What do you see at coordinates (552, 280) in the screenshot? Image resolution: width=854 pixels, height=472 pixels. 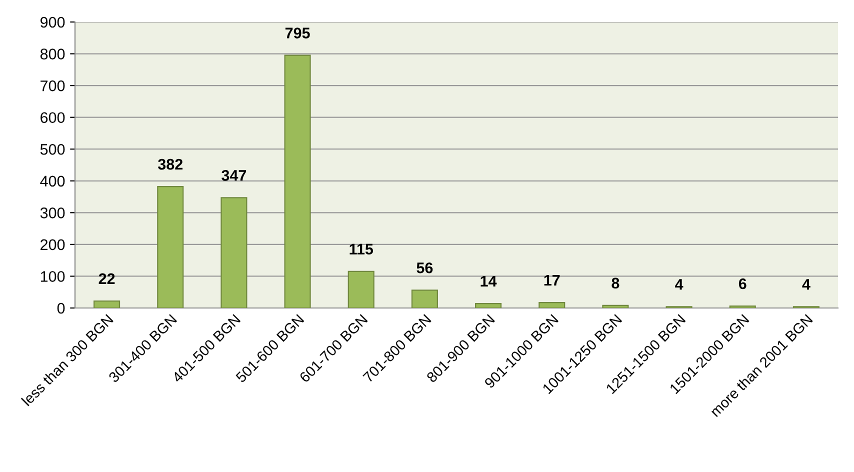 I see `data-label: 17` at bounding box center [552, 280].